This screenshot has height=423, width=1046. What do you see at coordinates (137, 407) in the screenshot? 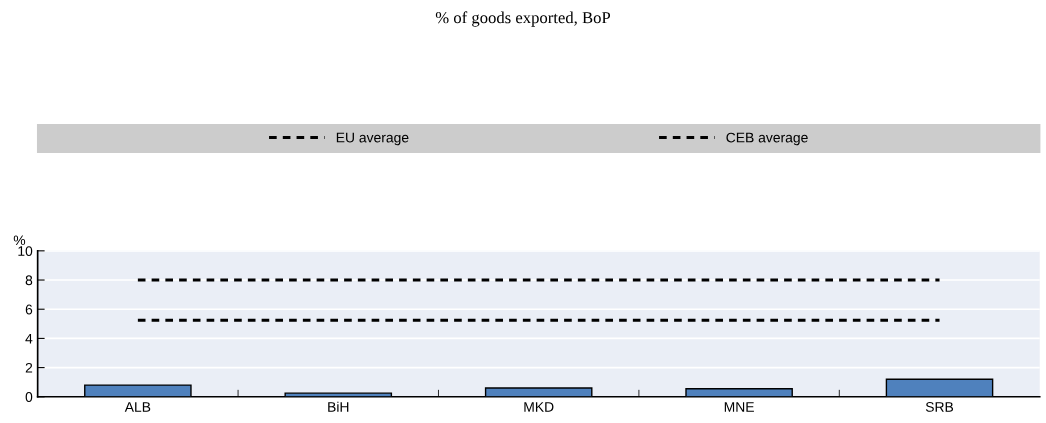
I see `x-tick-label: ALB` at bounding box center [137, 407].